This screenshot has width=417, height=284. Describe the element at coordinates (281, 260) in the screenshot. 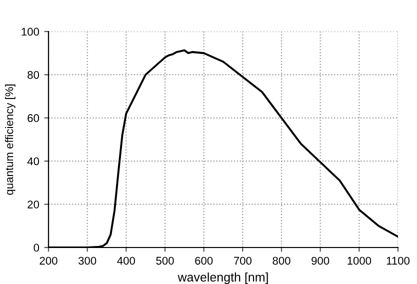

I see `x-tick-label: 800` at that location.